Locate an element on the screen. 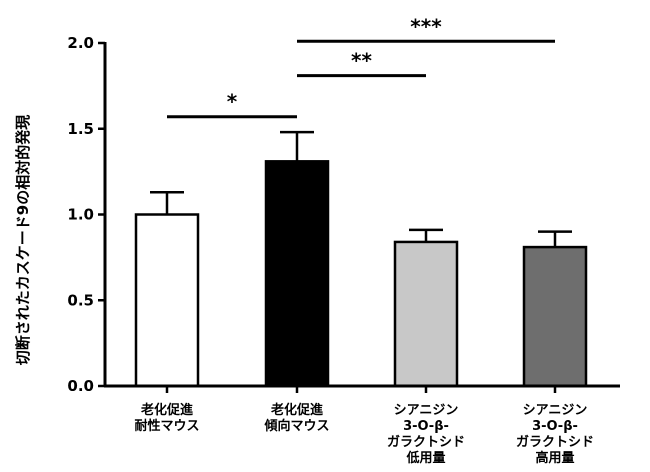  y-tick-label: 0.5 is located at coordinates (80, 300).